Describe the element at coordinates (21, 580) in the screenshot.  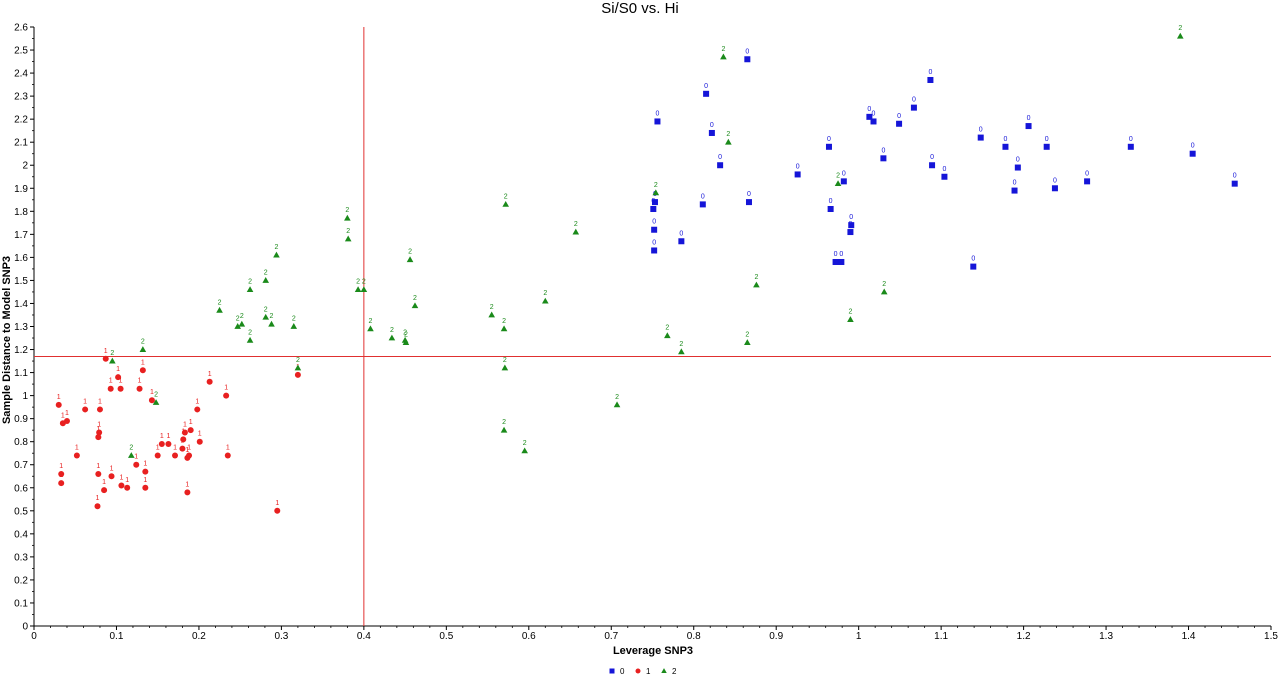
I see `y-tick-label: 0.2` at that location.